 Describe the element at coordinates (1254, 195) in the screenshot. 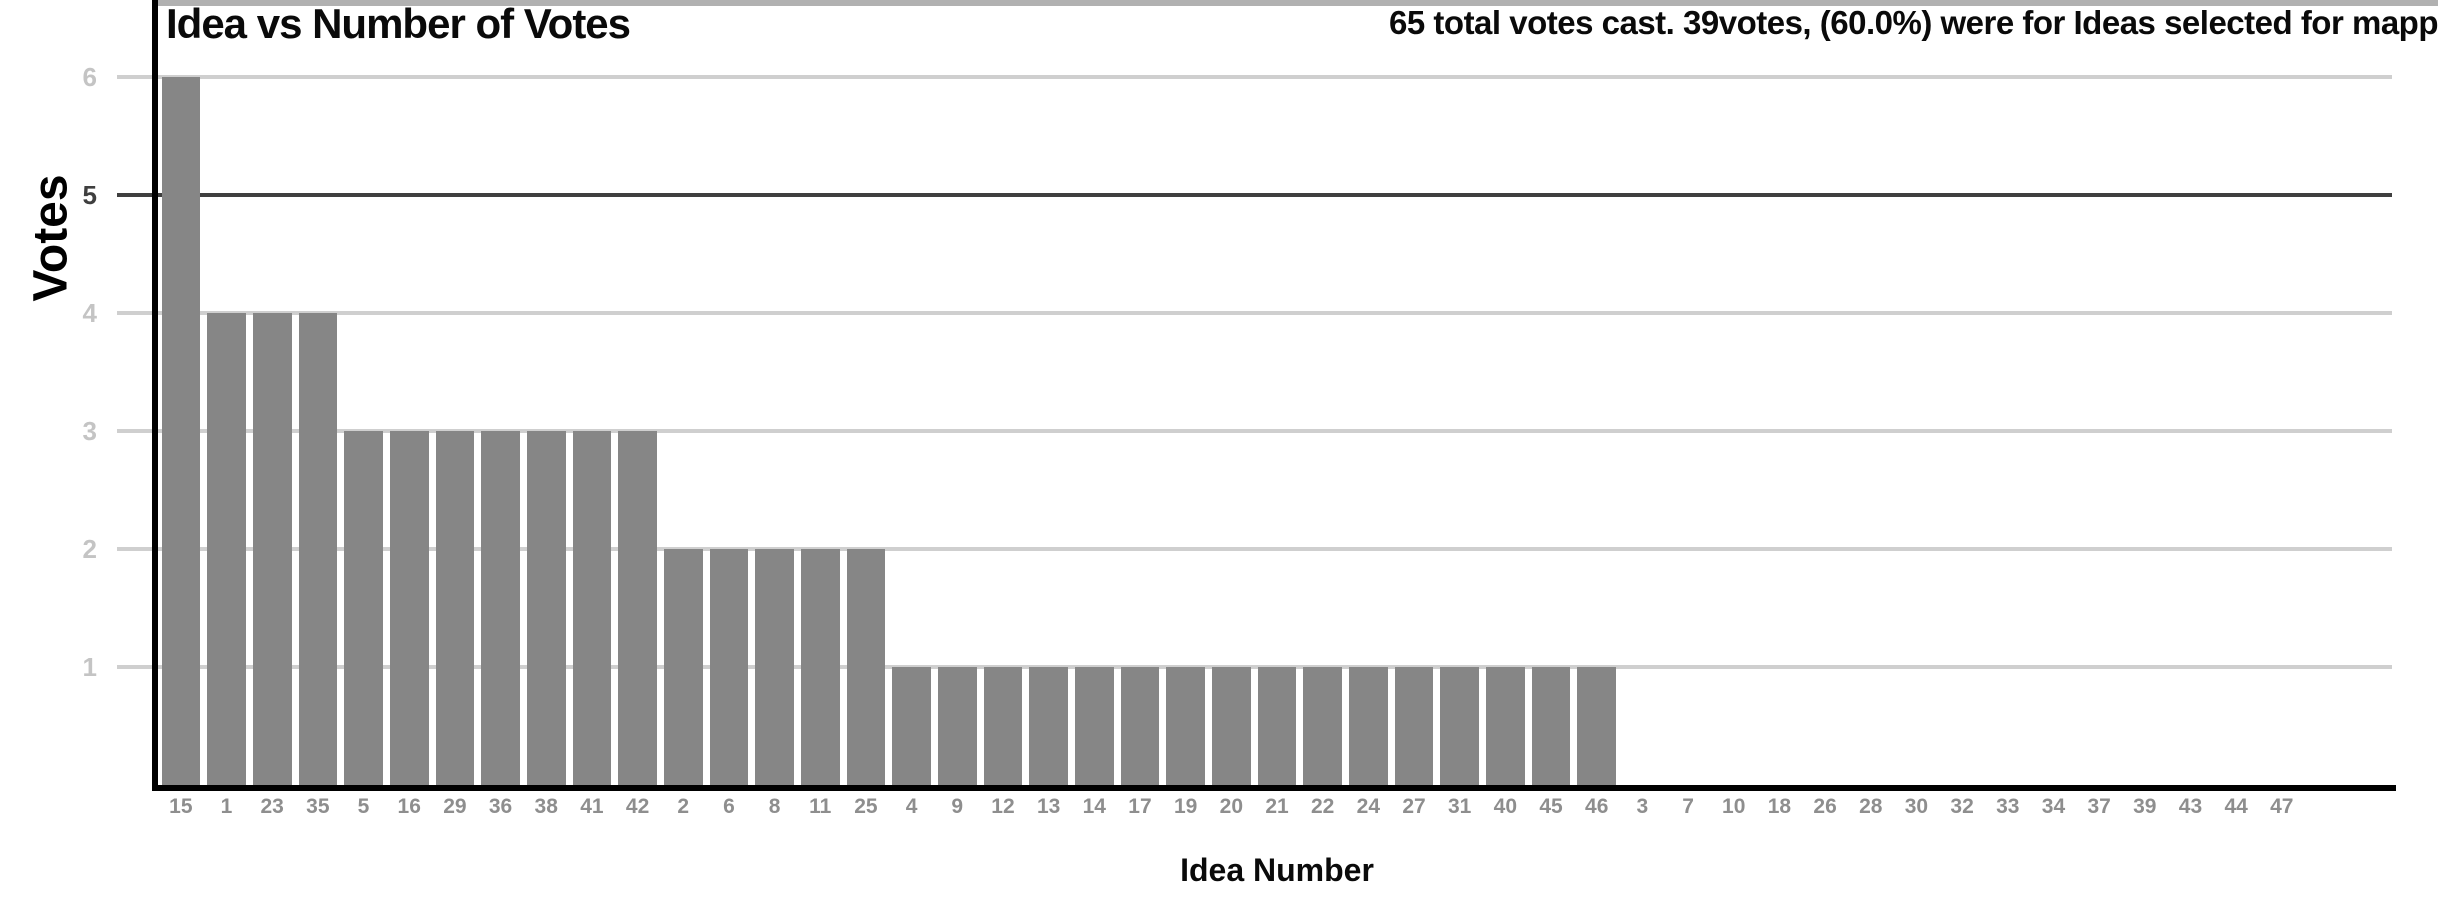

I see `gridline-y5` at that location.